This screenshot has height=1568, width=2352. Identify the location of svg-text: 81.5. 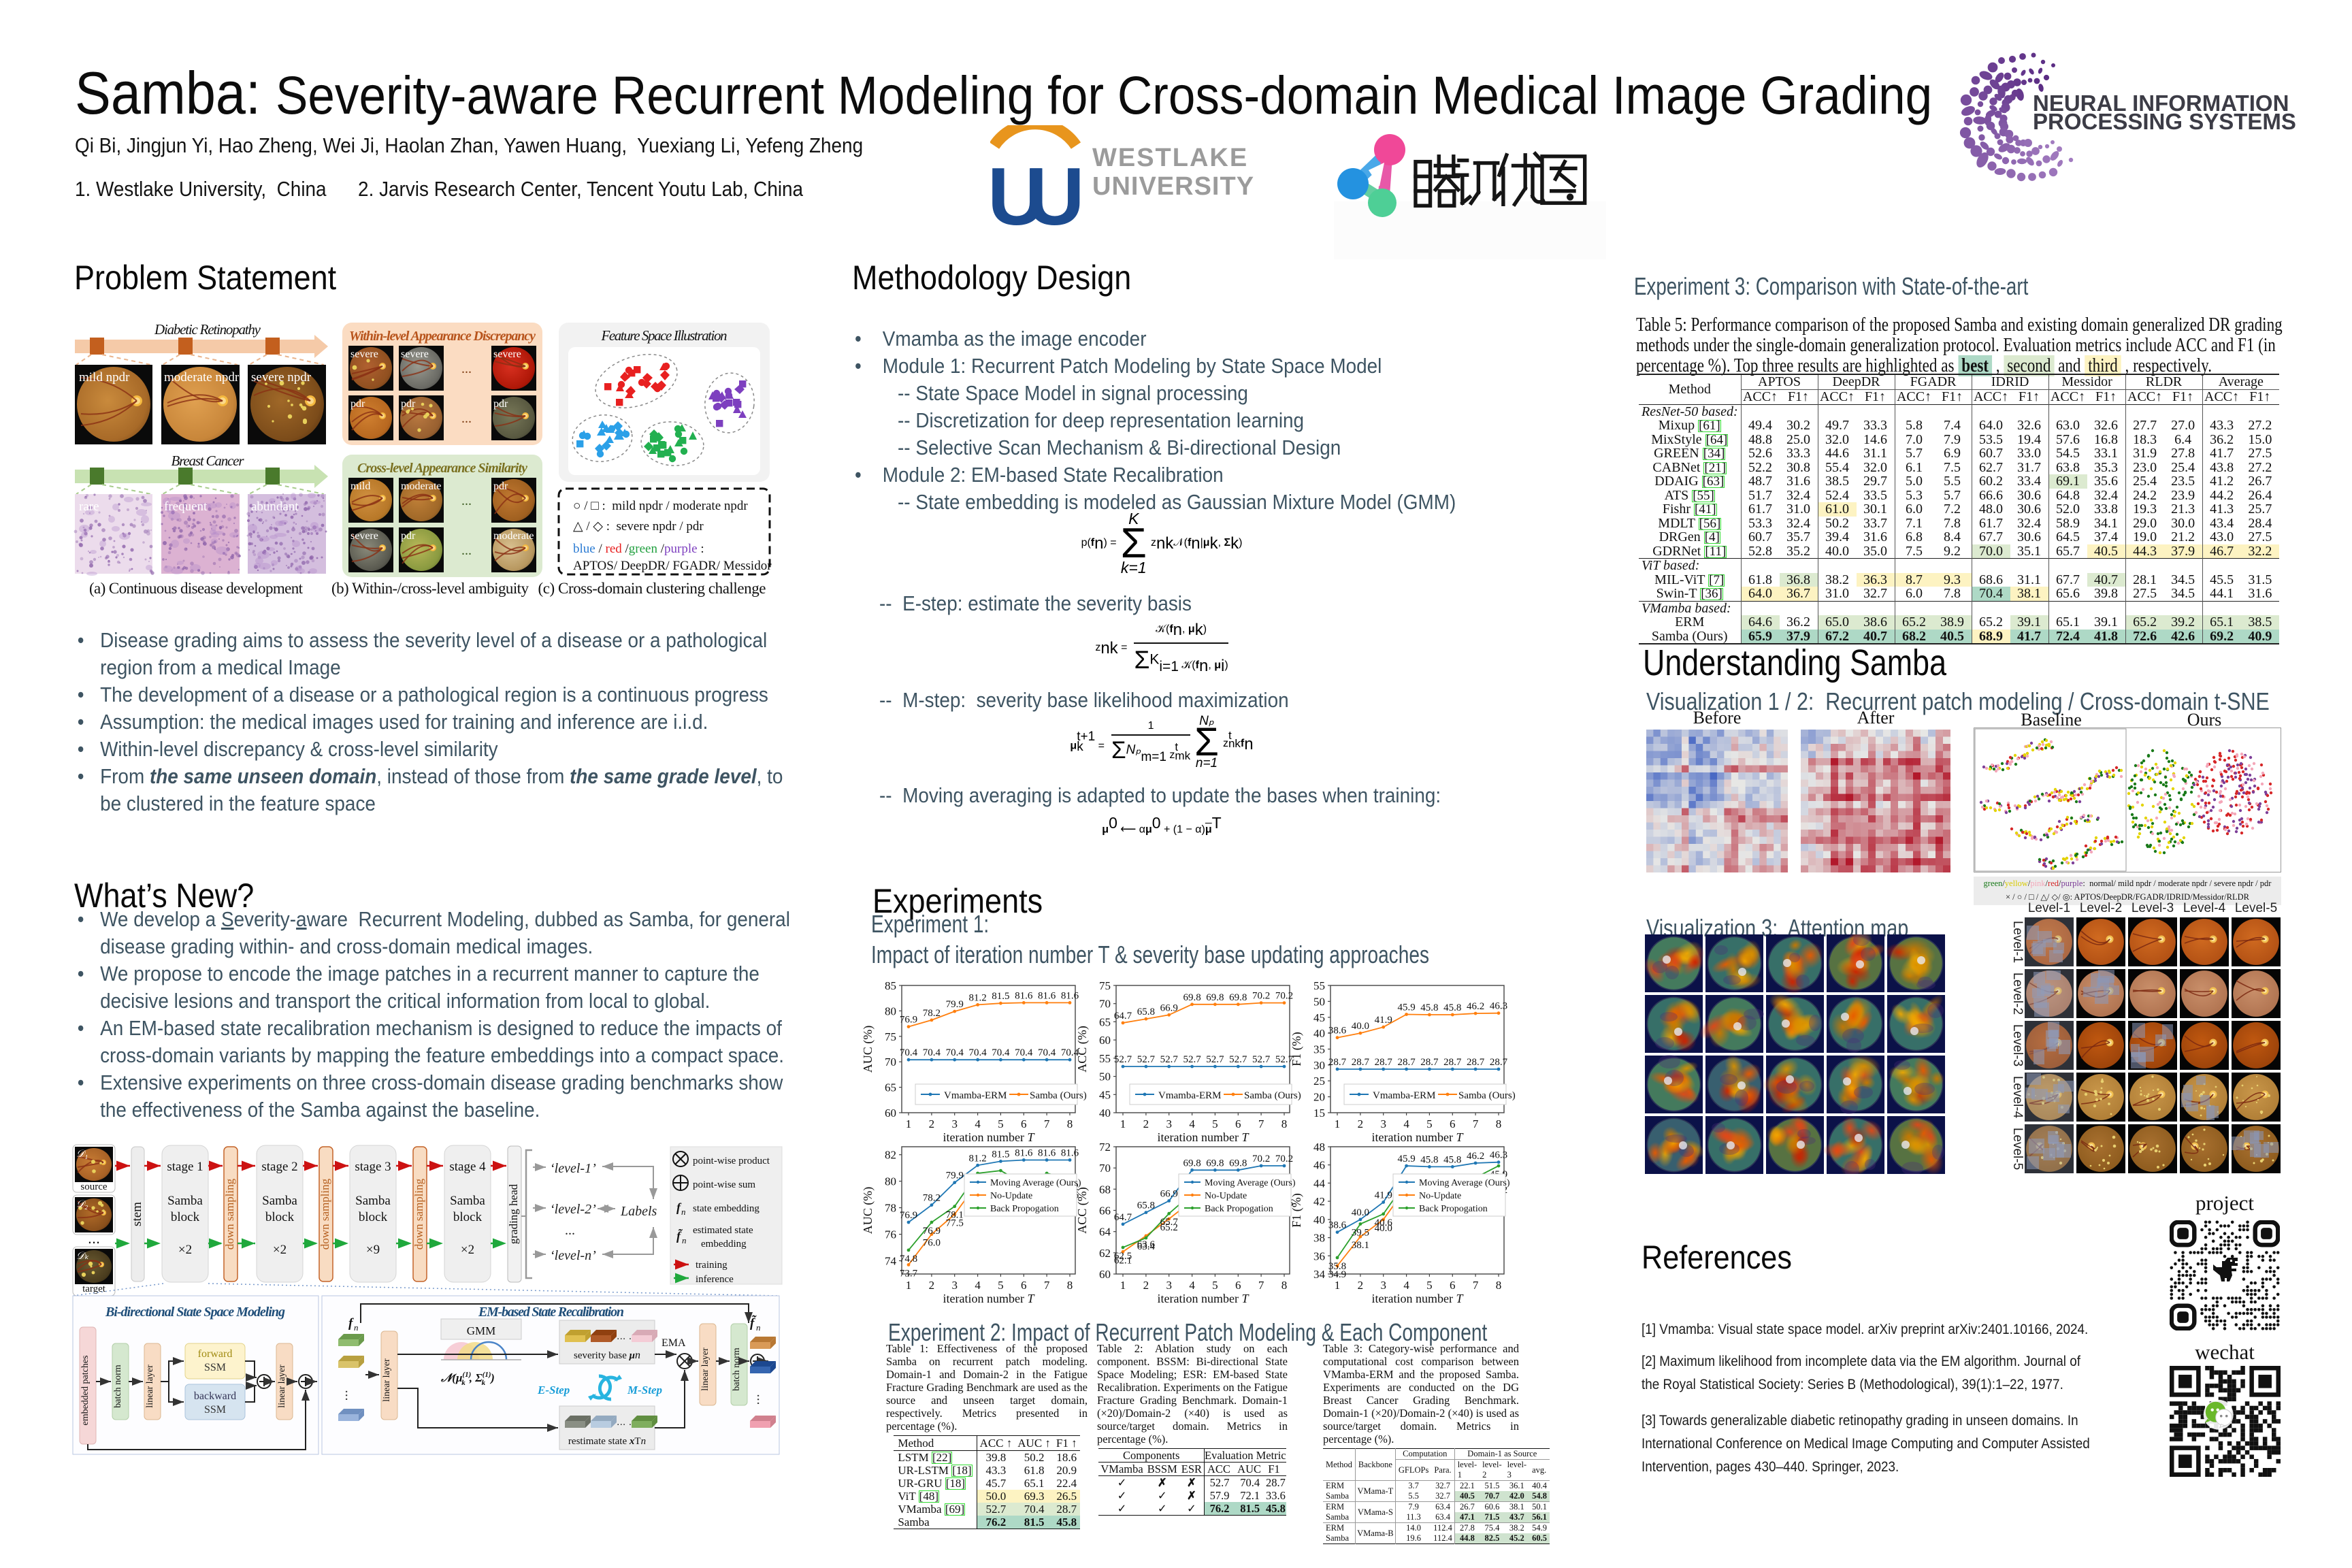
(1000, 997).